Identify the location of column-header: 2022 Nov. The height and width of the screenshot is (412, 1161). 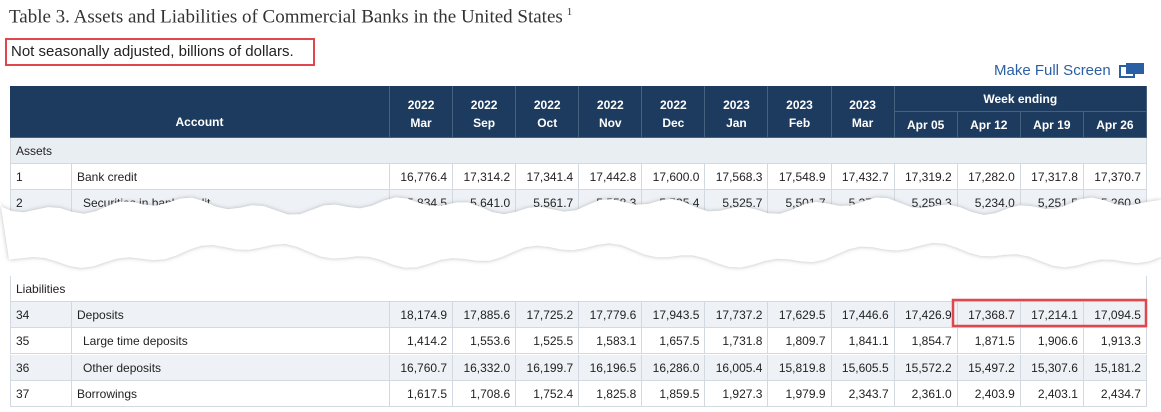
(611, 112).